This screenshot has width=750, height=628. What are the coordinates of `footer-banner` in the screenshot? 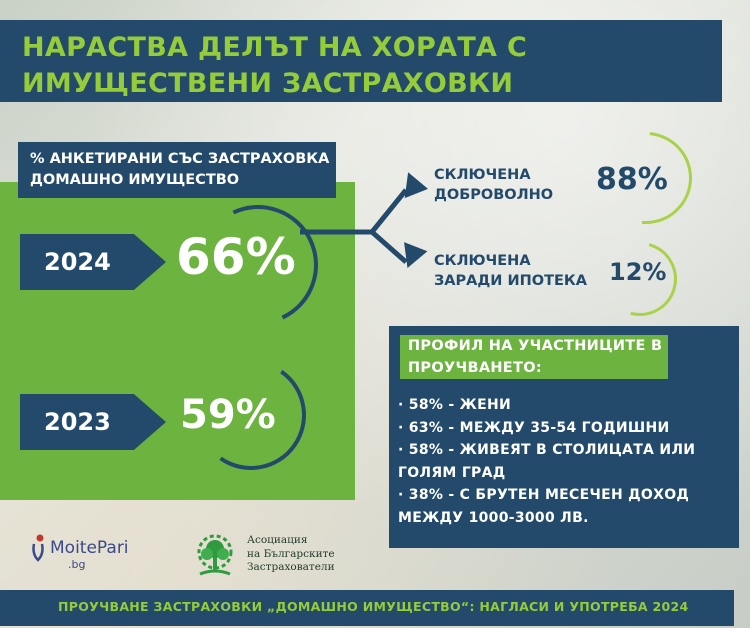 It's located at (367, 608).